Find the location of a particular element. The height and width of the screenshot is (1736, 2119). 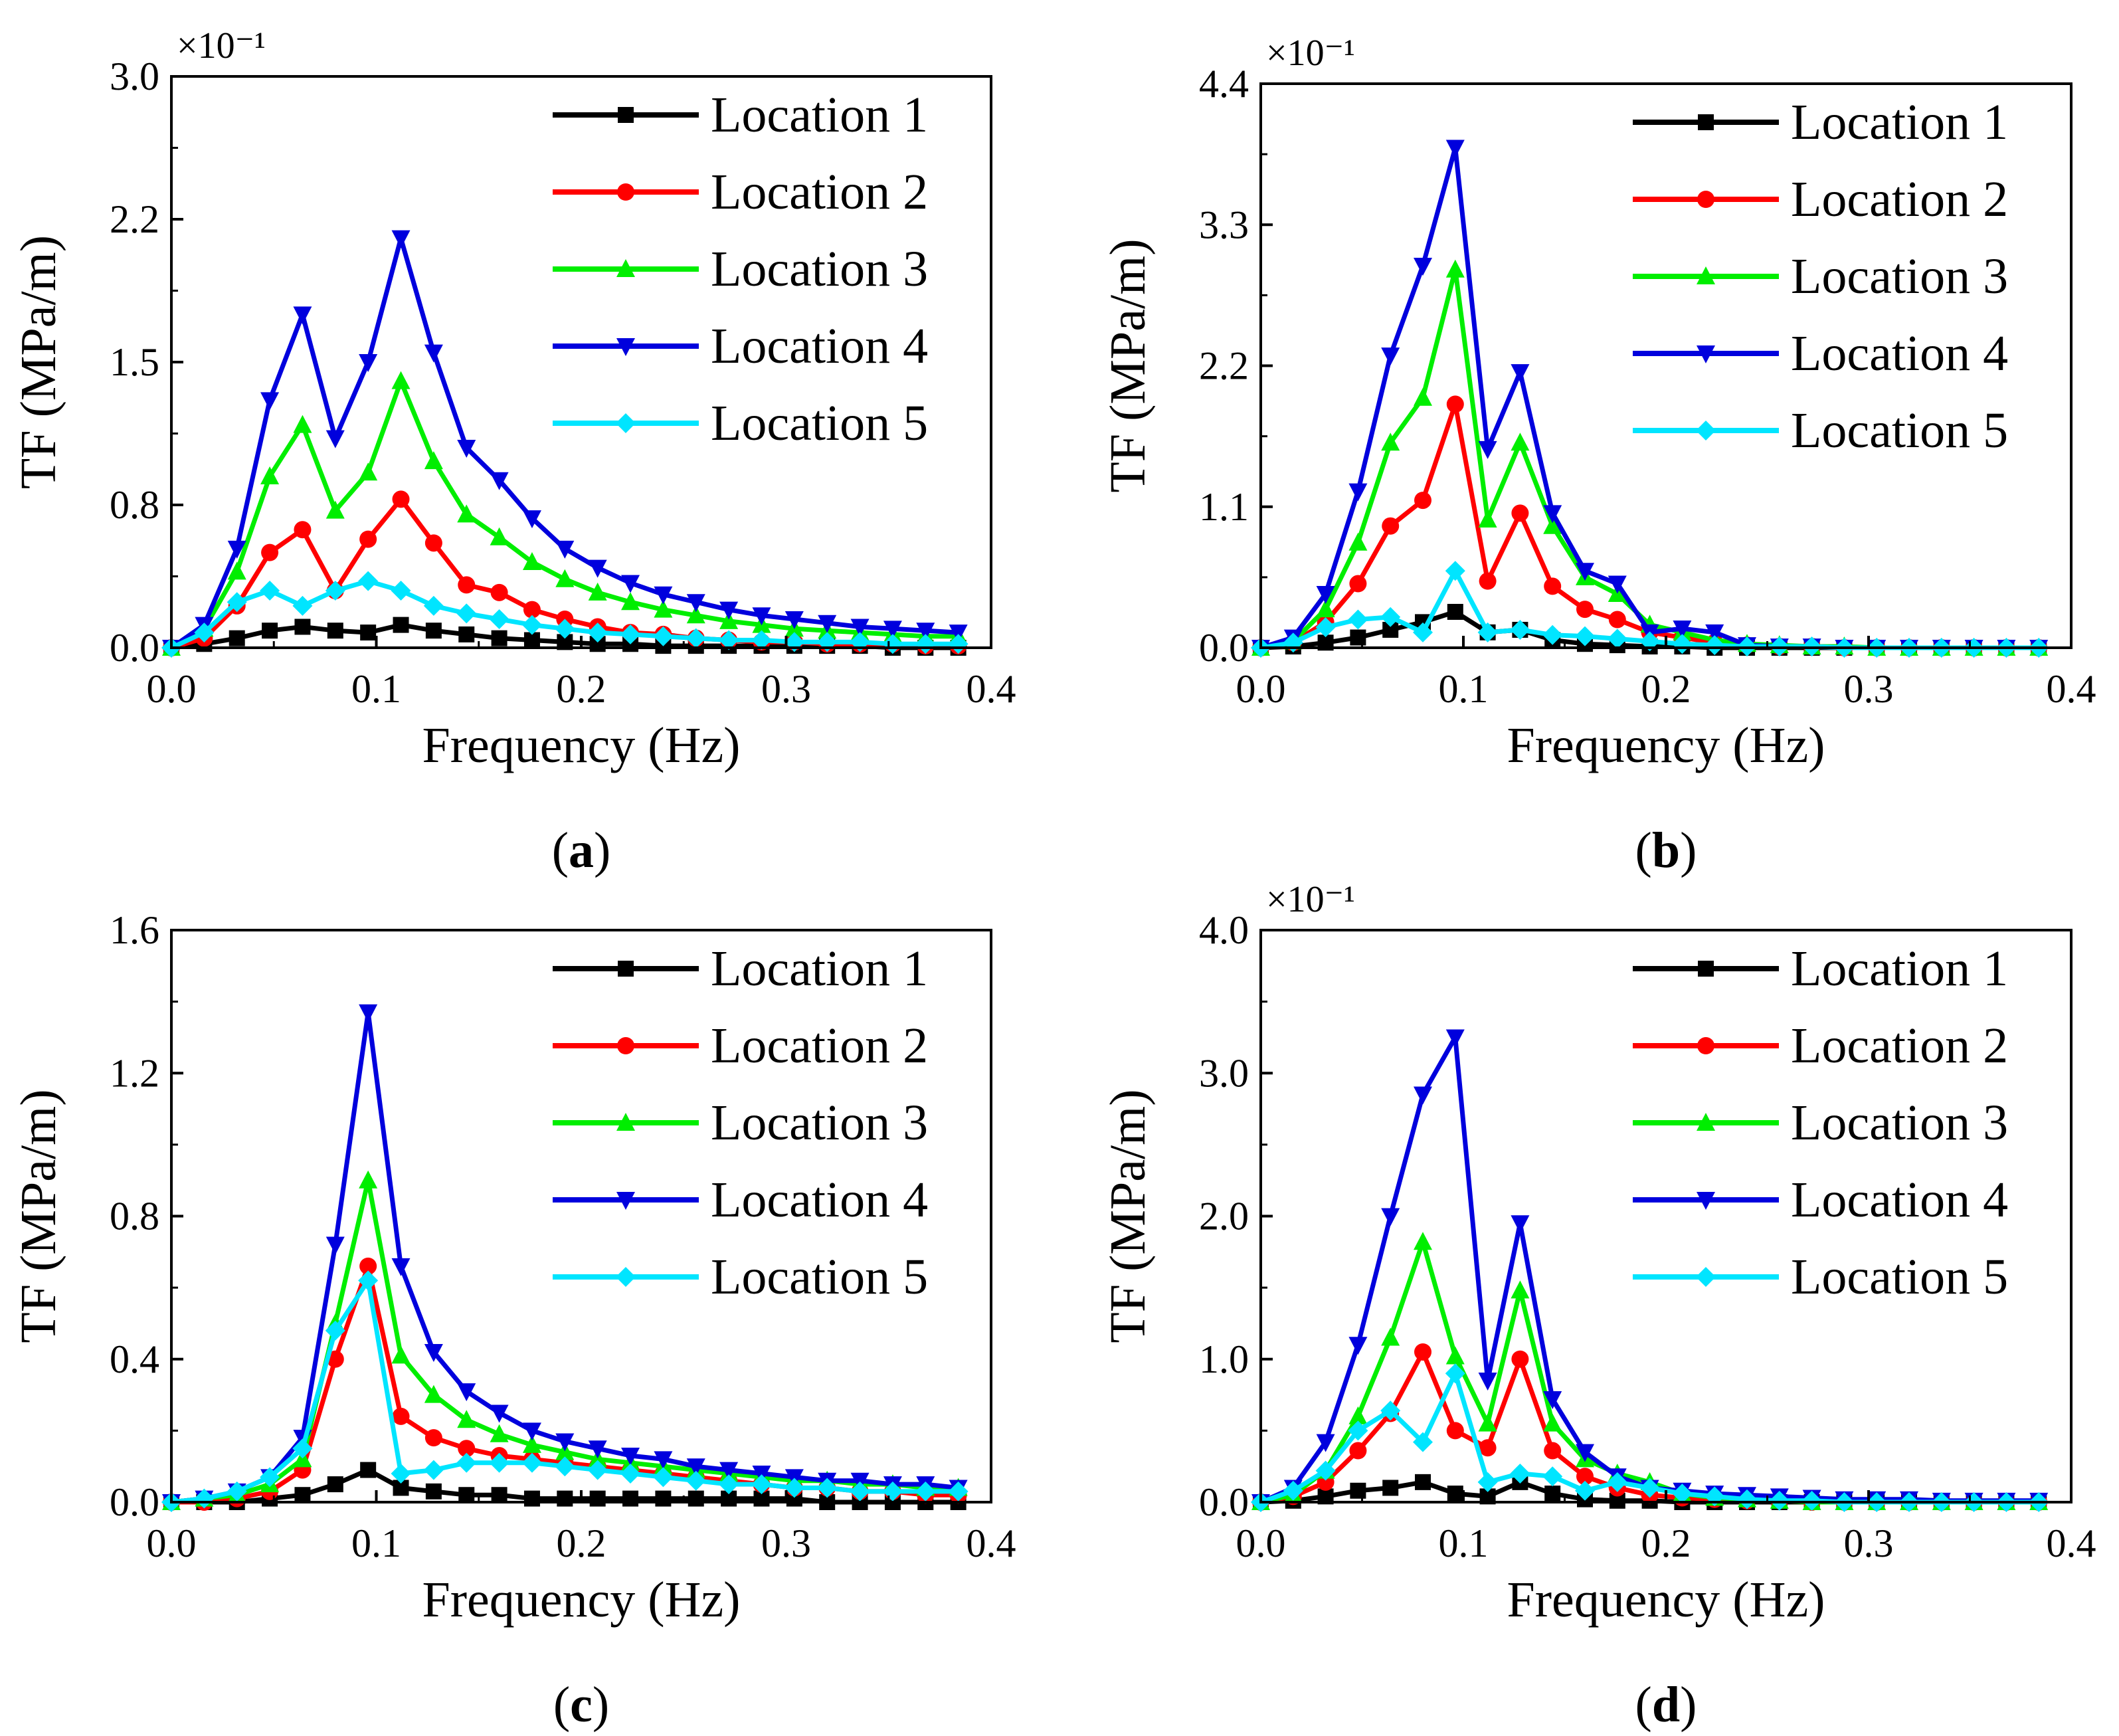

y-tick-label: 0.4 is located at coordinates (134, 1359).